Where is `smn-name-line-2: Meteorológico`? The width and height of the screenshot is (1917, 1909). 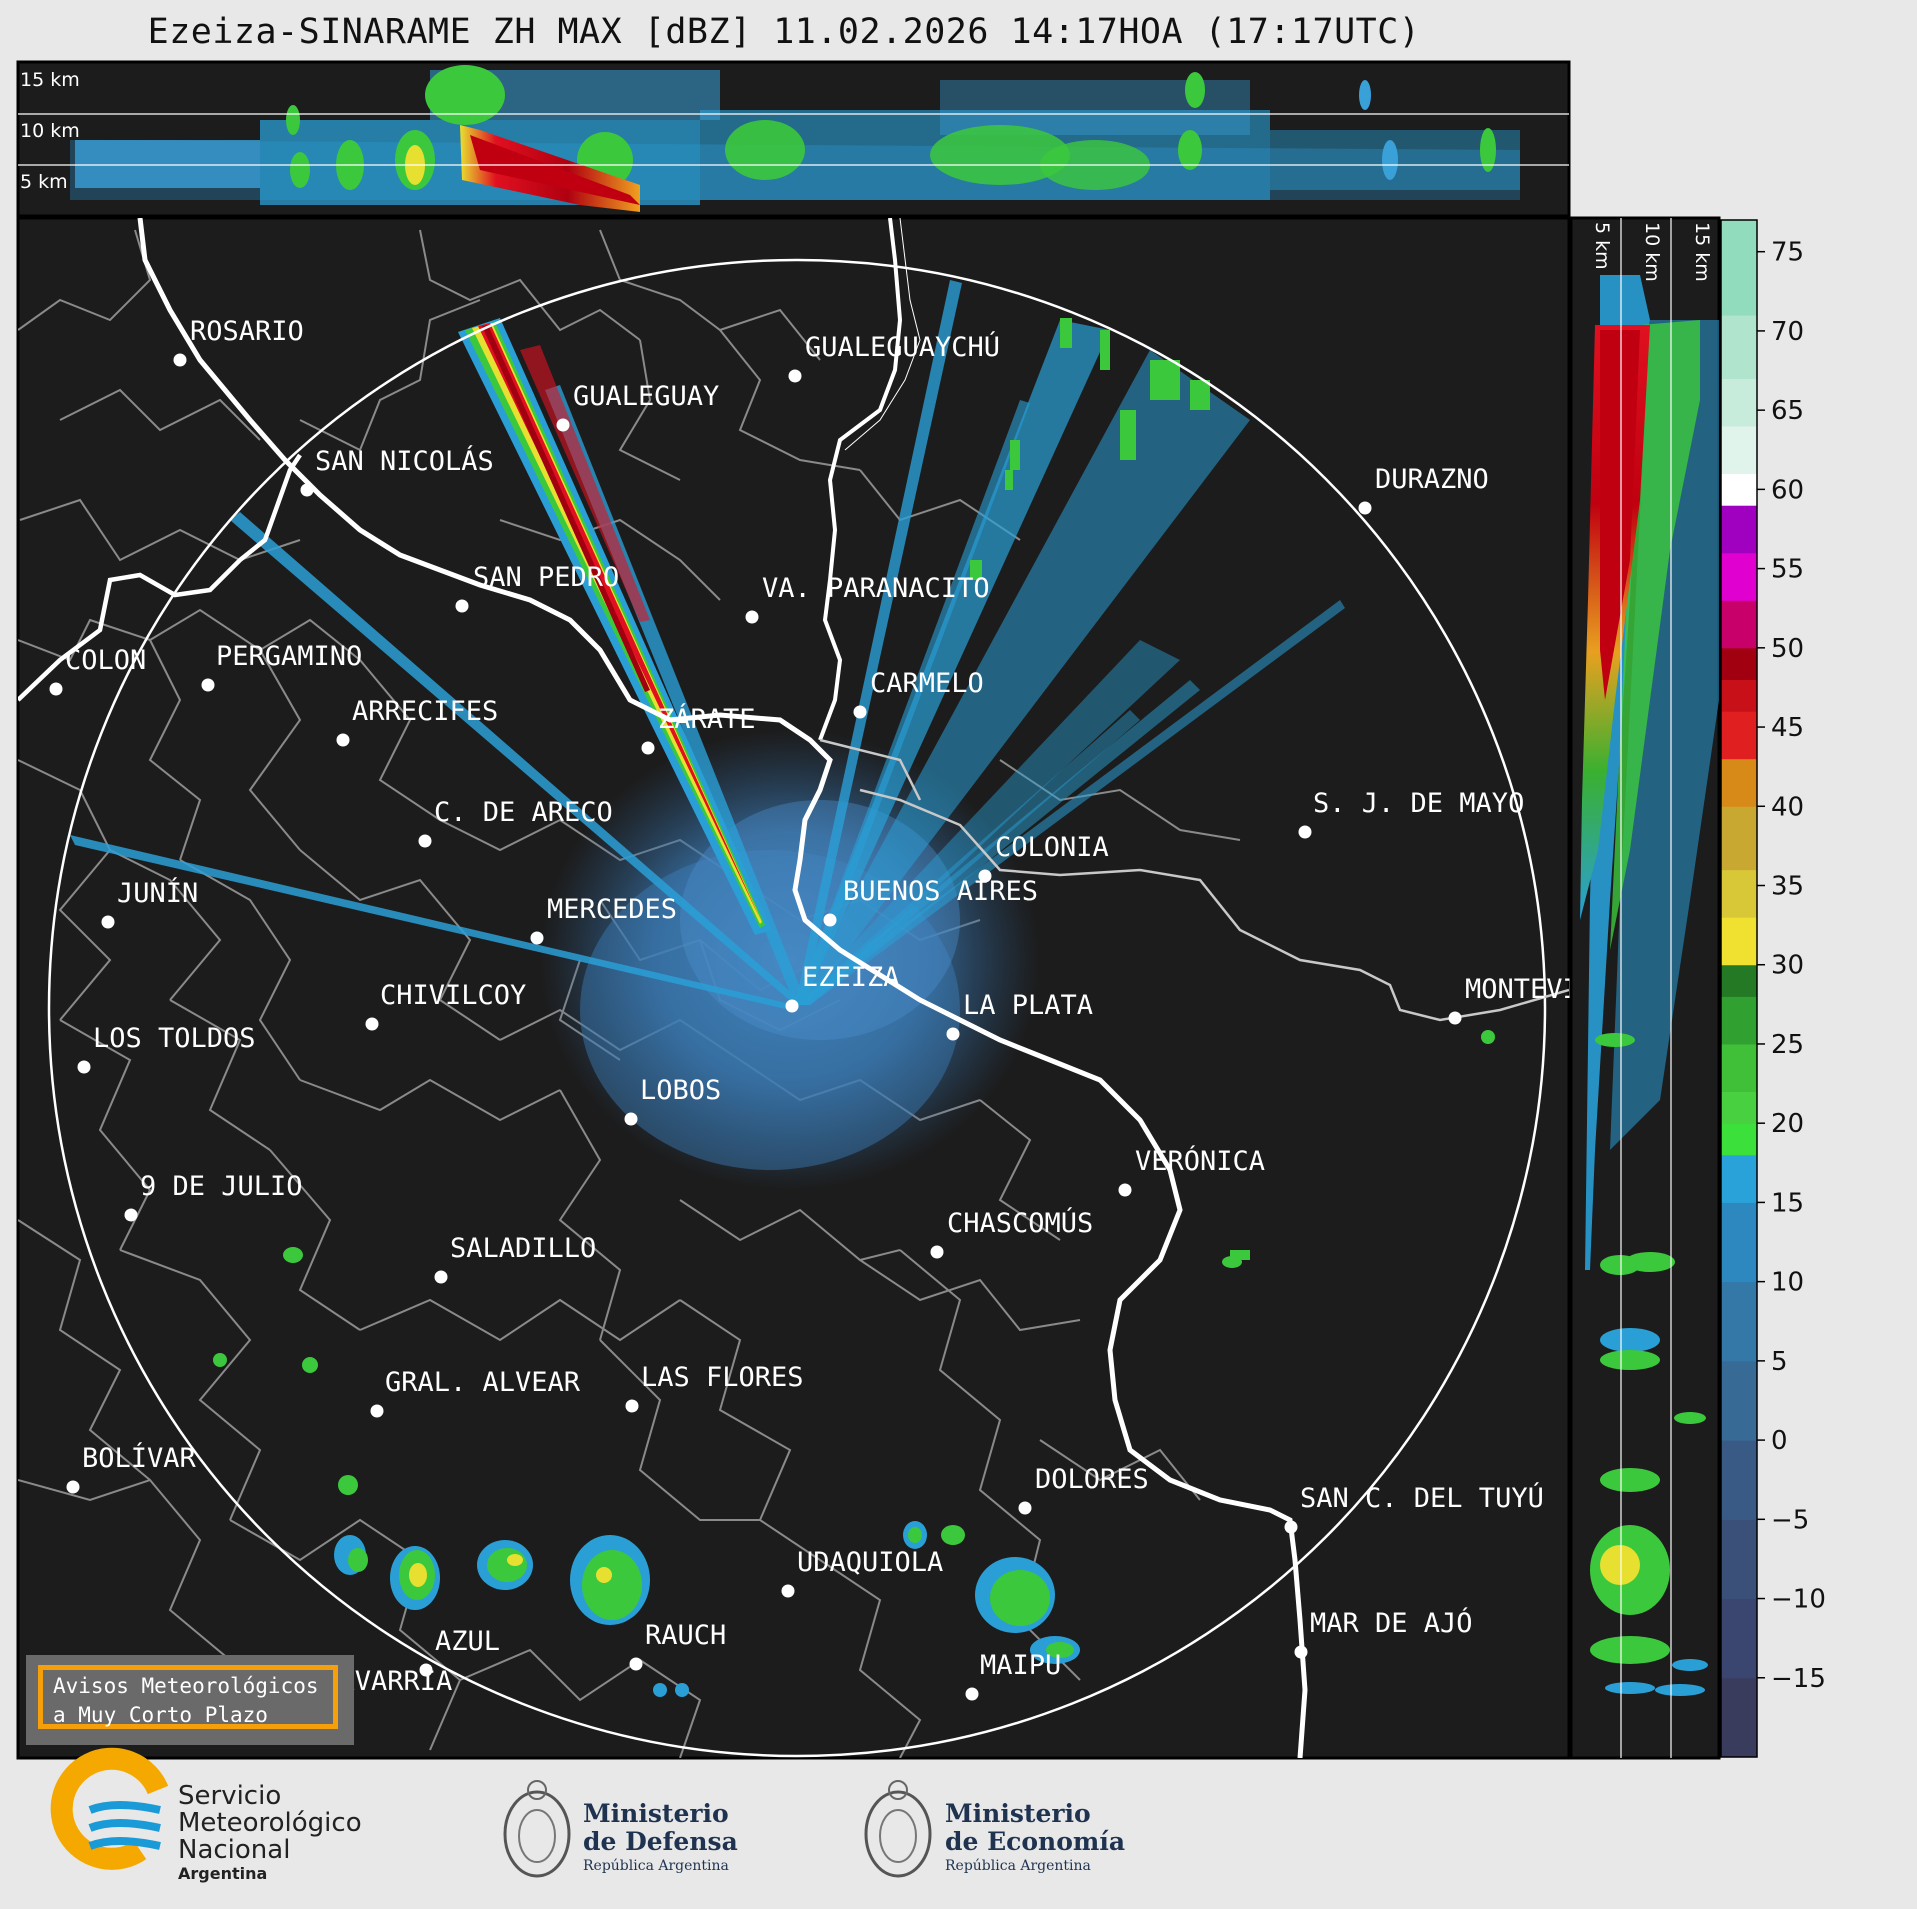
smn-name-line-2: Meteorológico is located at coordinates (270, 1823).